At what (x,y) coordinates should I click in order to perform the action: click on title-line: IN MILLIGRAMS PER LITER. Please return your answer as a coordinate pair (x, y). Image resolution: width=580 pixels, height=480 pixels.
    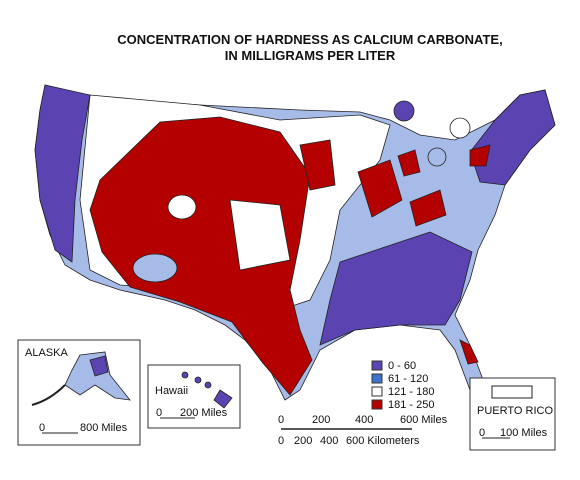
    Looking at the image, I should click on (310, 55).